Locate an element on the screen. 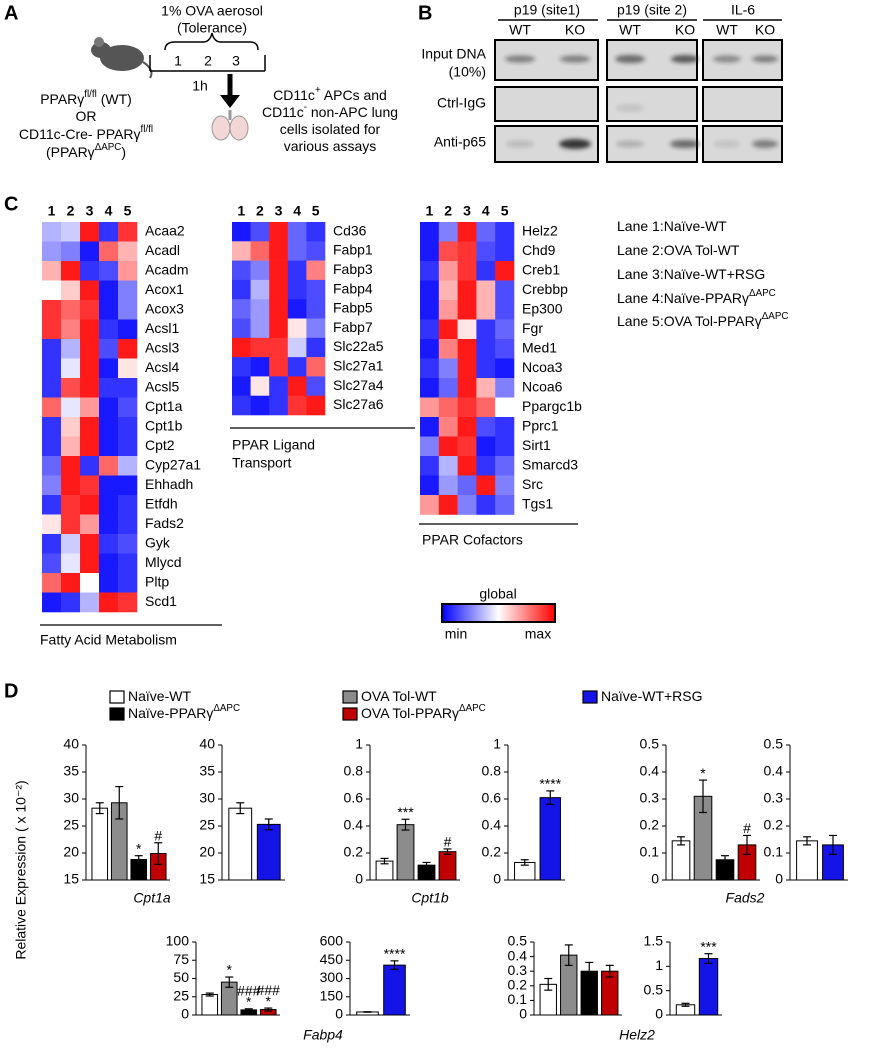 The height and width of the screenshot is (1050, 871). gene-label: Cd36 is located at coordinates (350, 230).